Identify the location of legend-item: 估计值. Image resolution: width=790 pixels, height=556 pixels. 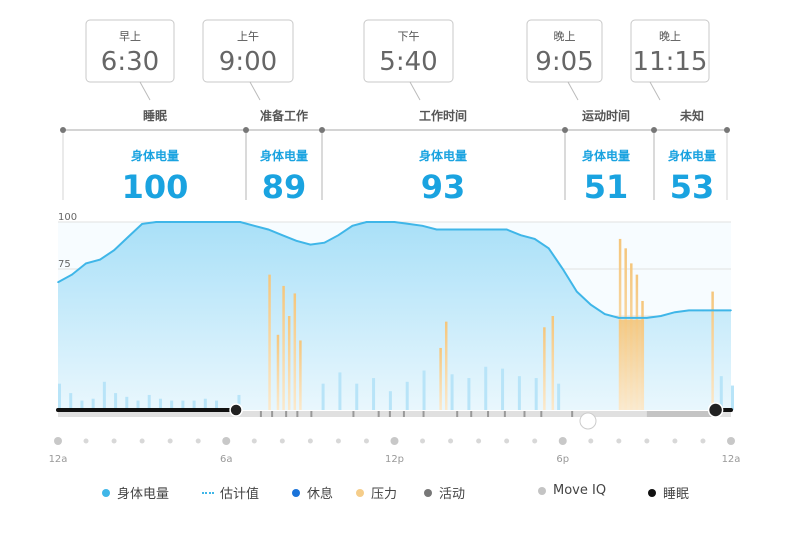
(230, 492).